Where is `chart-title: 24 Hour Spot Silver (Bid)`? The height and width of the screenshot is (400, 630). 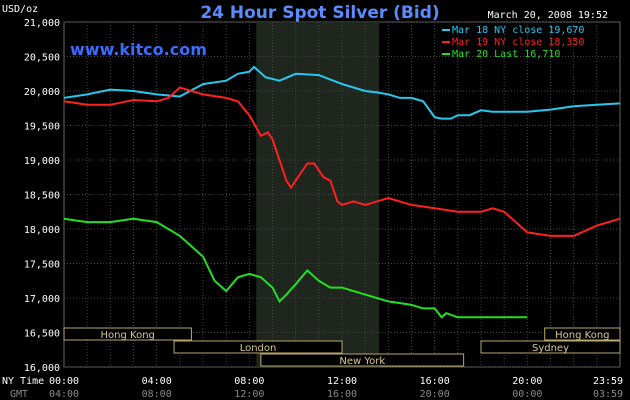 chart-title: 24 Hour Spot Silver (Bid) is located at coordinates (319, 13).